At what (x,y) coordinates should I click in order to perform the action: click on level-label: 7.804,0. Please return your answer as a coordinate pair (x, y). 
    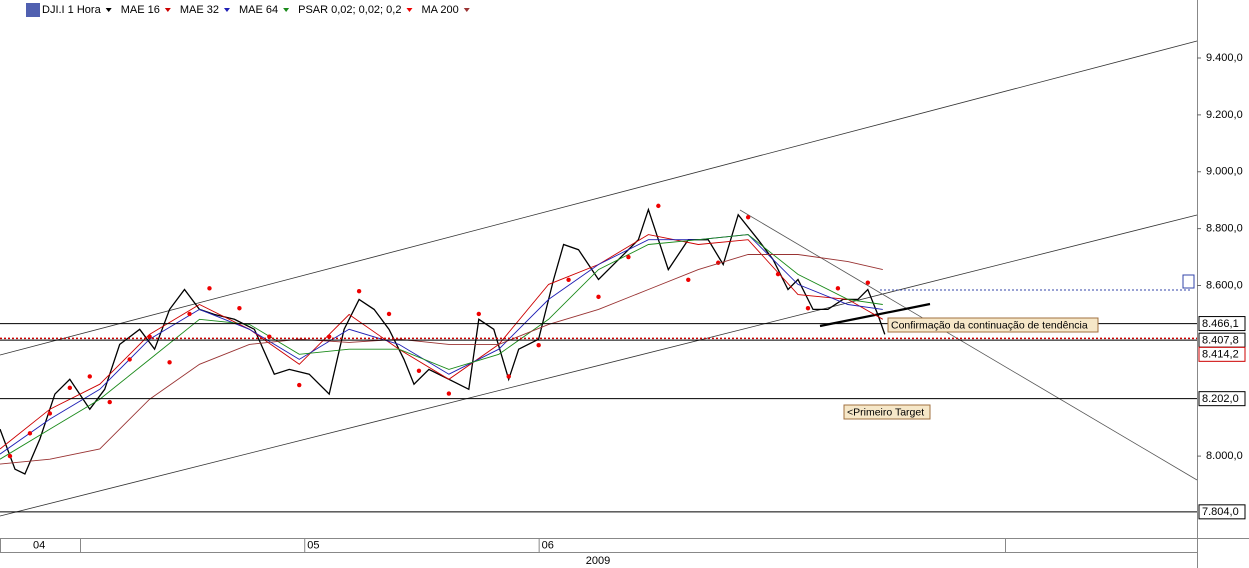
    Looking at the image, I should click on (1220, 512).